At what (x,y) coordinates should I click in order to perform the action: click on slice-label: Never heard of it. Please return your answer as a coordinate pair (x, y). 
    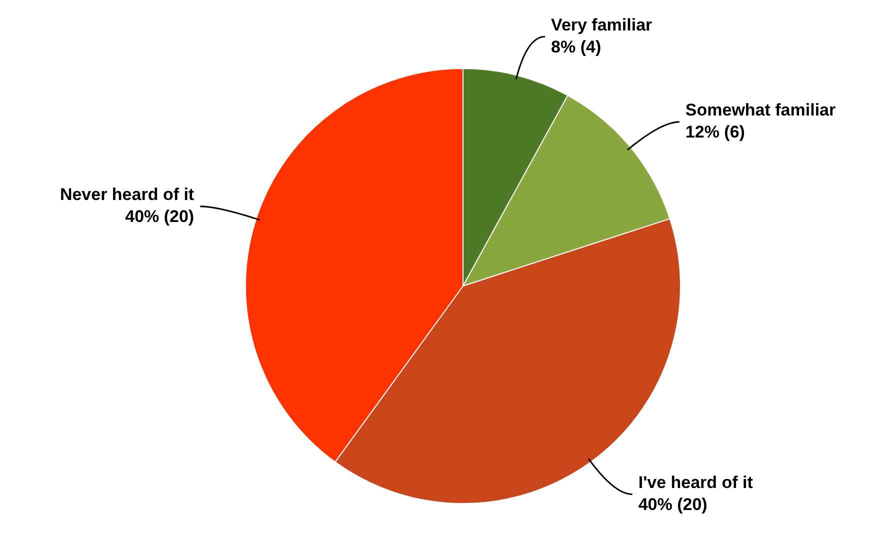
    Looking at the image, I should click on (127, 194).